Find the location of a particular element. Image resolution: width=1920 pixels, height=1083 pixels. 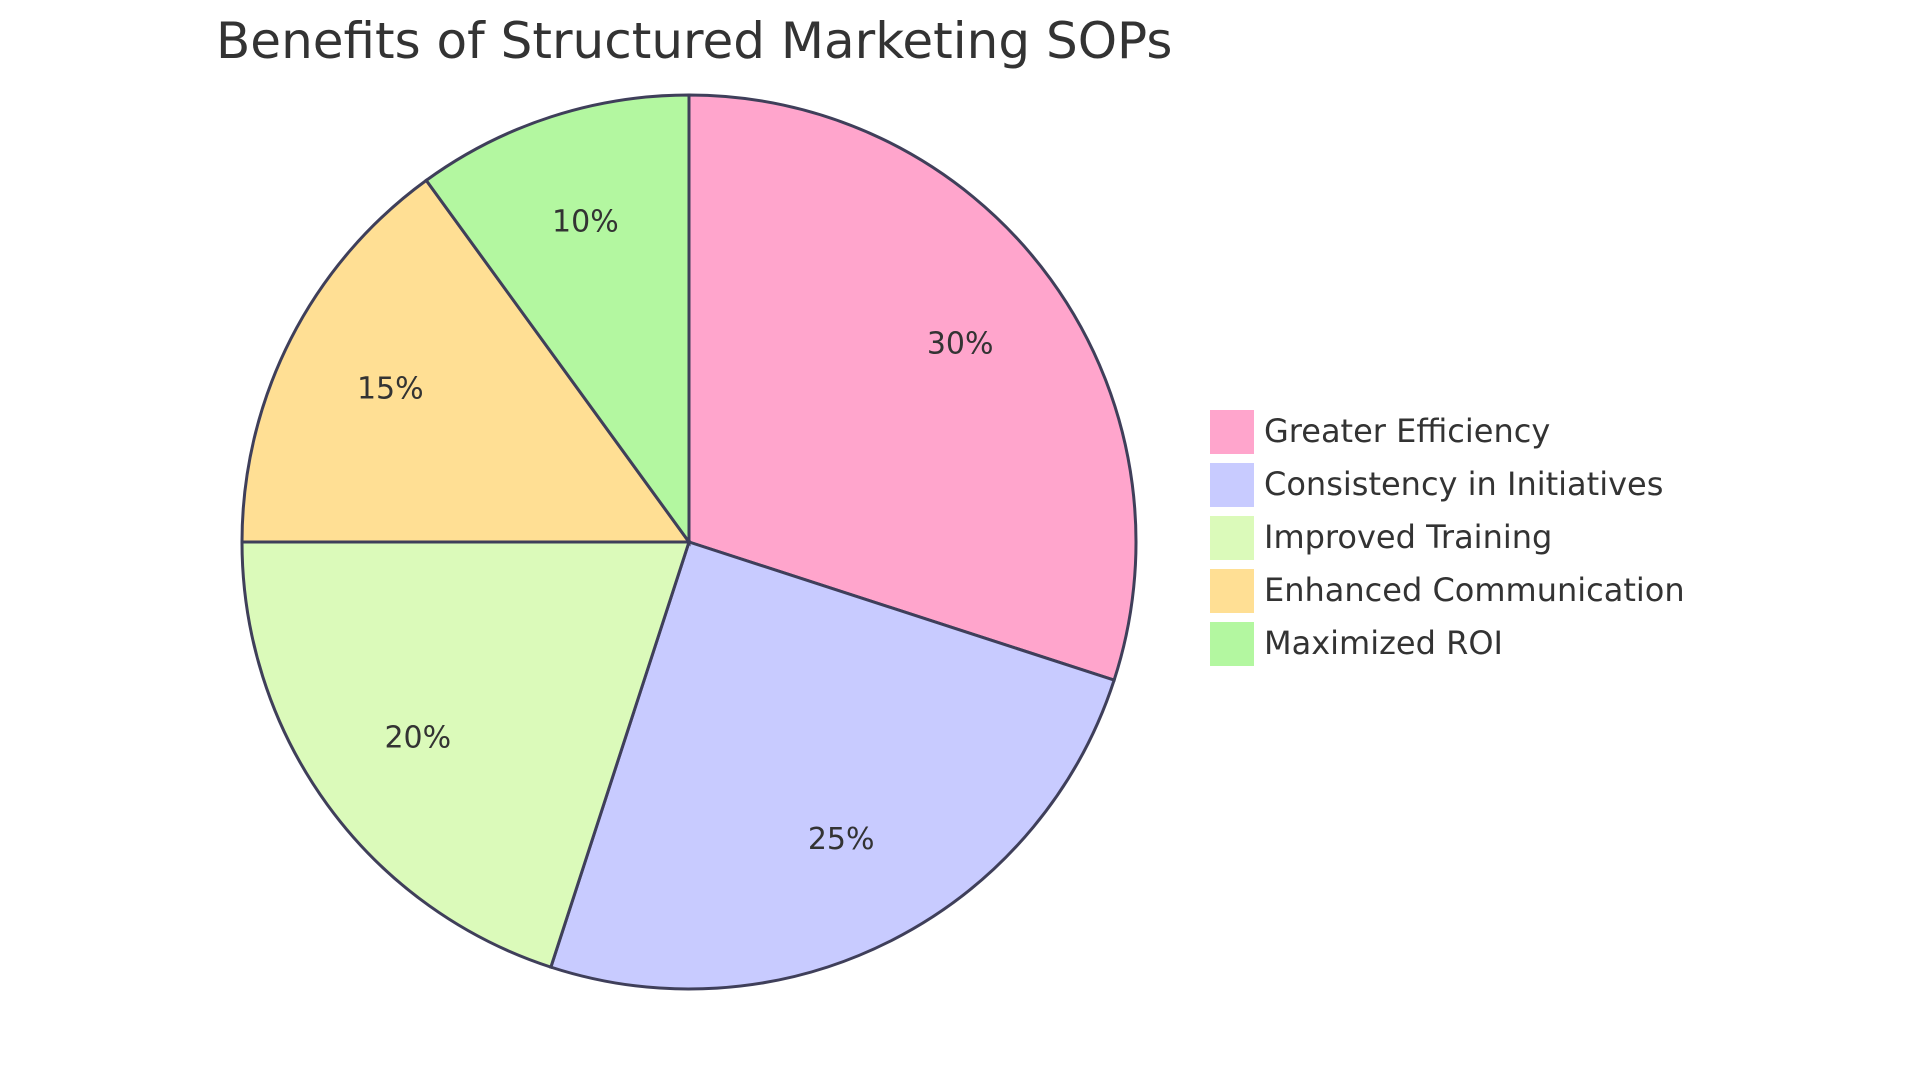

legend-label: Maximized ROI is located at coordinates (1383, 643).